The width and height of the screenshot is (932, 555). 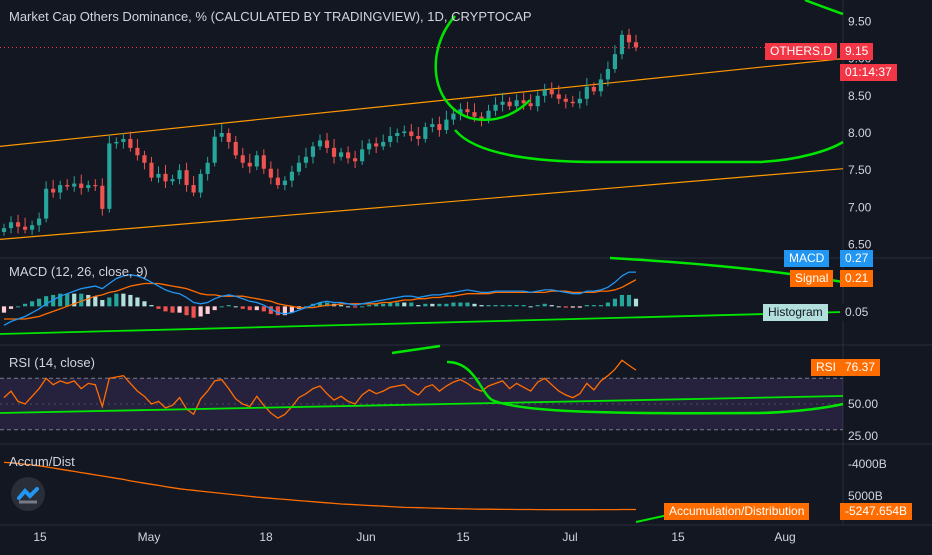 What do you see at coordinates (320, 389) in the screenshot?
I see `rsi-line` at bounding box center [320, 389].